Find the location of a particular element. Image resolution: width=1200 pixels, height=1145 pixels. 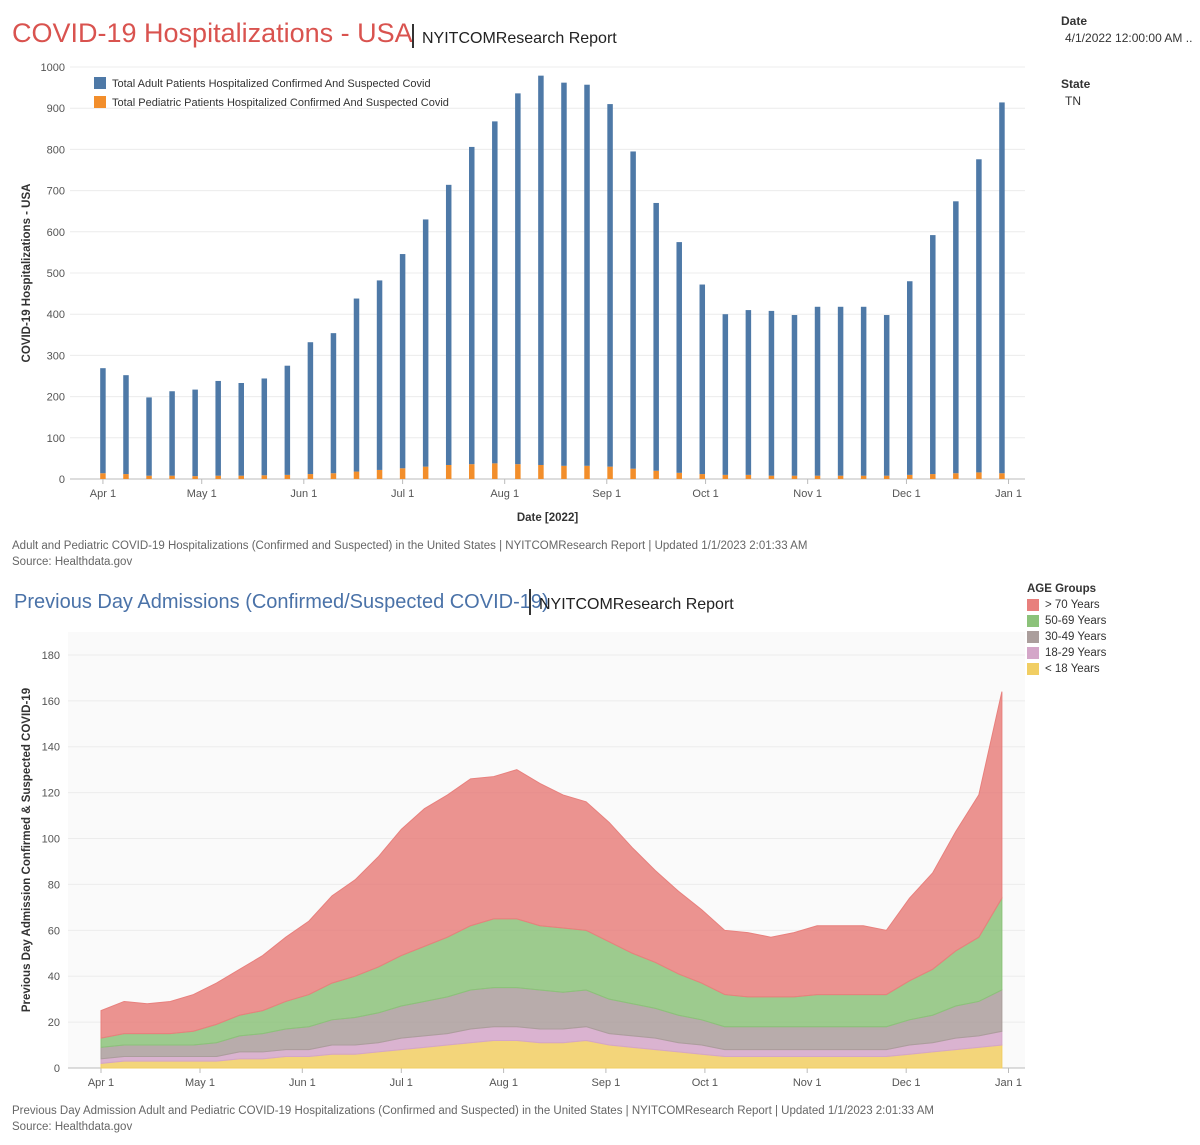

x-tick-label: Jun 1 is located at coordinates (302, 1083).